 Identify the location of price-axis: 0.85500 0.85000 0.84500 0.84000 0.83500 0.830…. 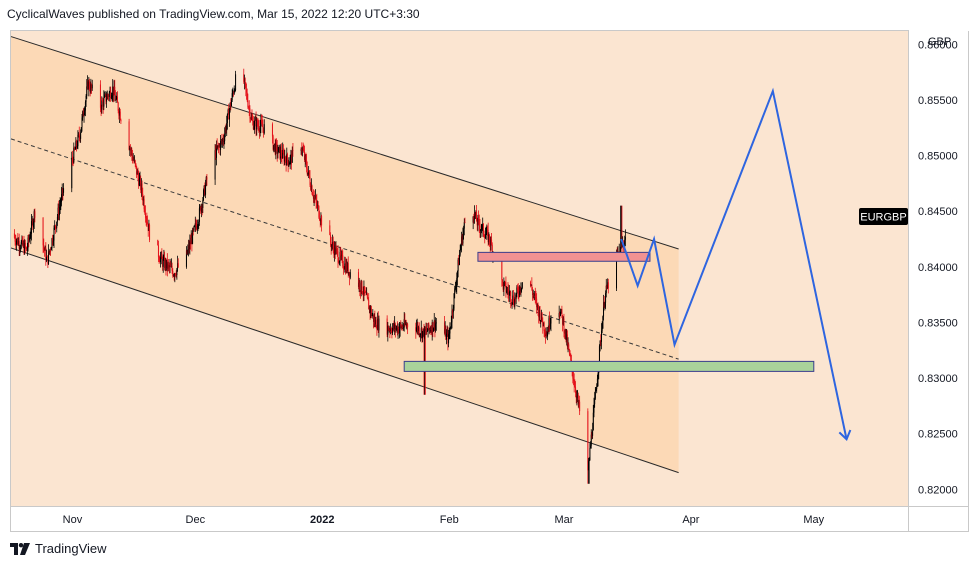
(938, 267).